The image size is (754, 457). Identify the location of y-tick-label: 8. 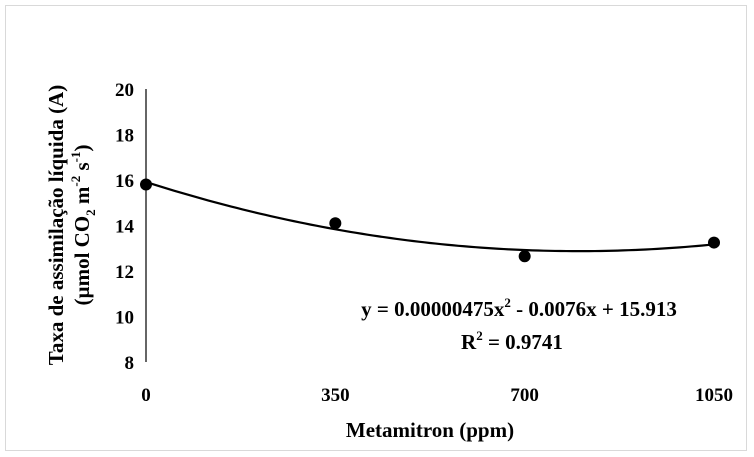
(130, 363).